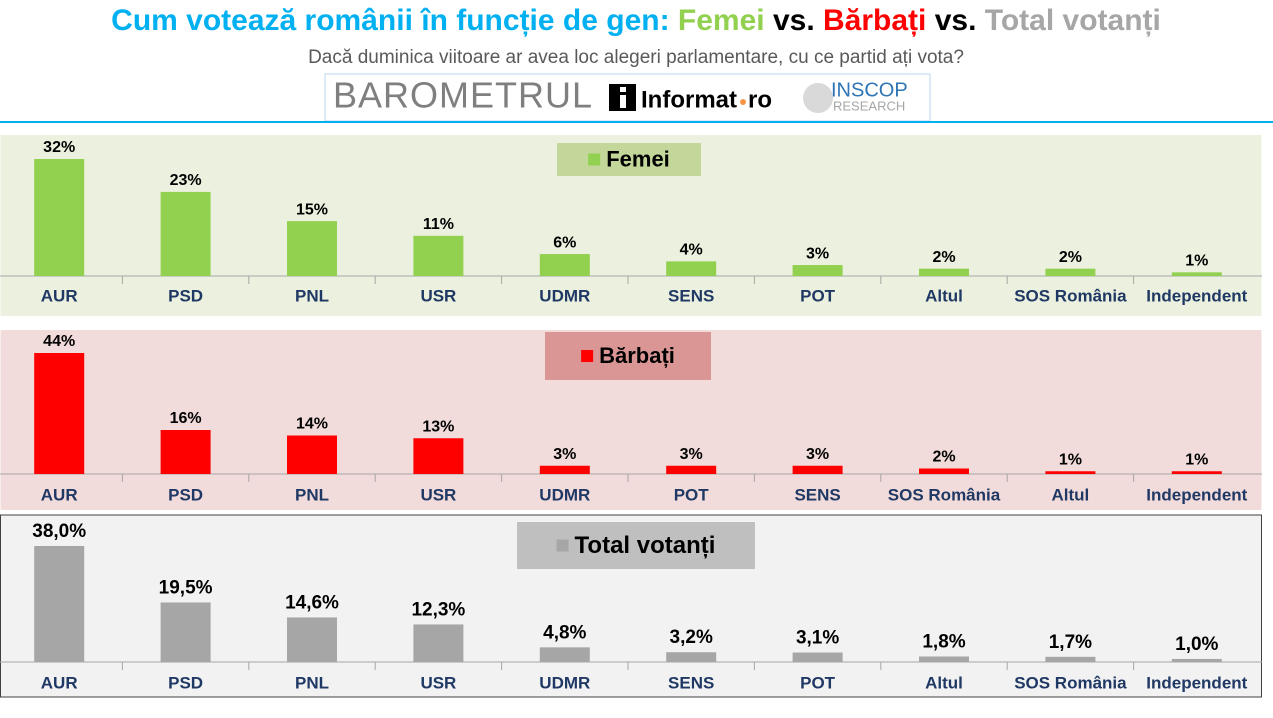 The image size is (1273, 718). Describe the element at coordinates (869, 105) in the screenshot. I see `logo-research: RESEARCH` at that location.